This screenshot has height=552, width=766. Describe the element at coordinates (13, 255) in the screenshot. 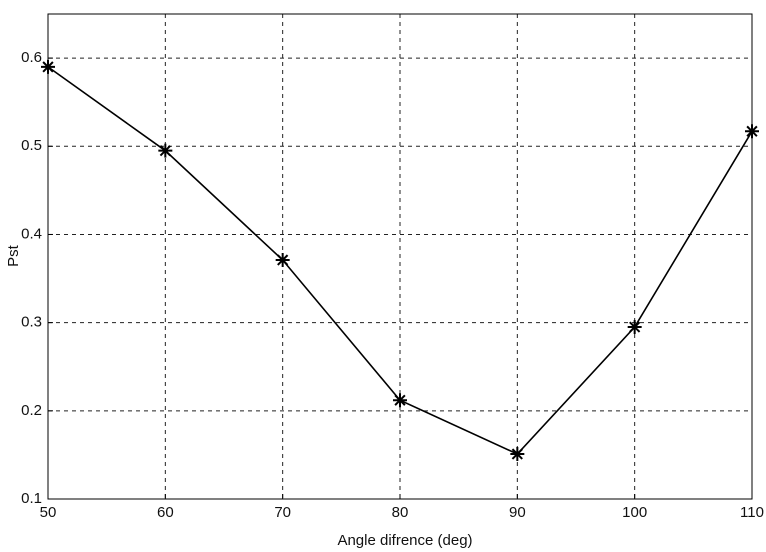

I see `y-axis-label: Pst` at that location.